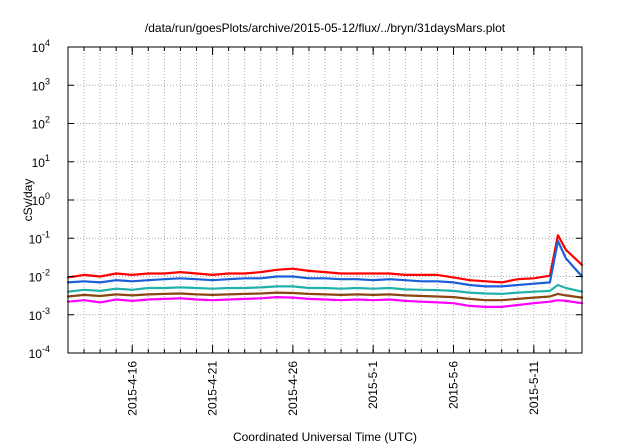 The height and width of the screenshot is (448, 640). I want to click on y-tick-label: 10⁴, so click(41, 46).